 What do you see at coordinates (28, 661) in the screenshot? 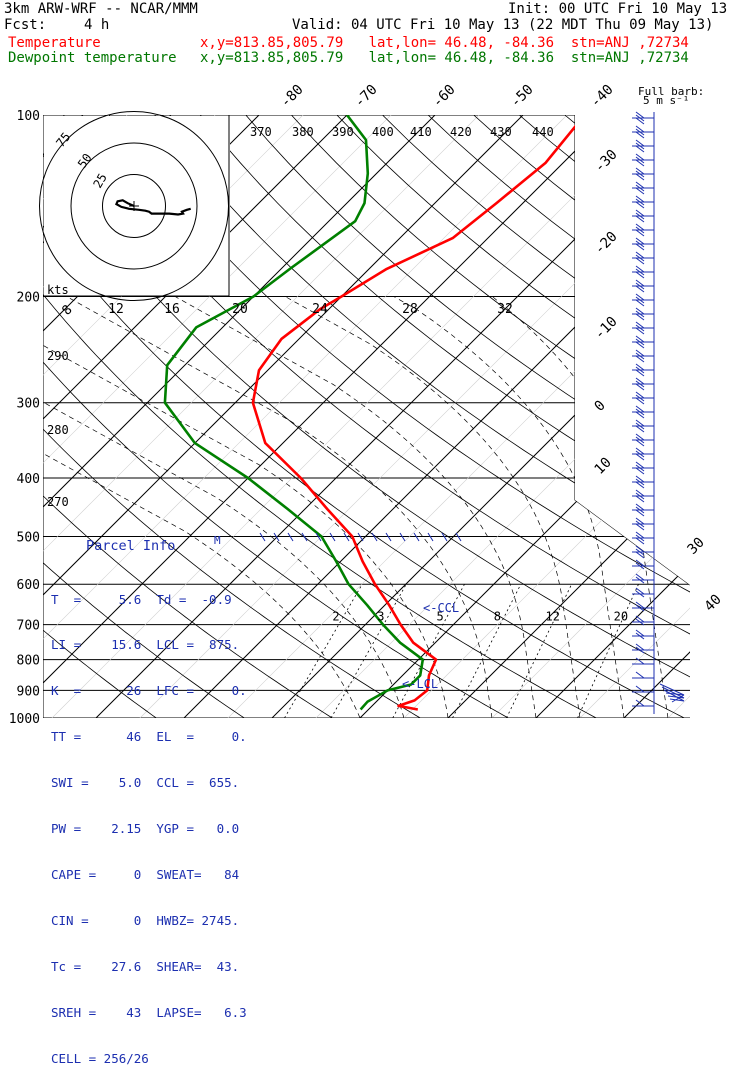
I see `pressure-tick-800: 800` at bounding box center [28, 661].